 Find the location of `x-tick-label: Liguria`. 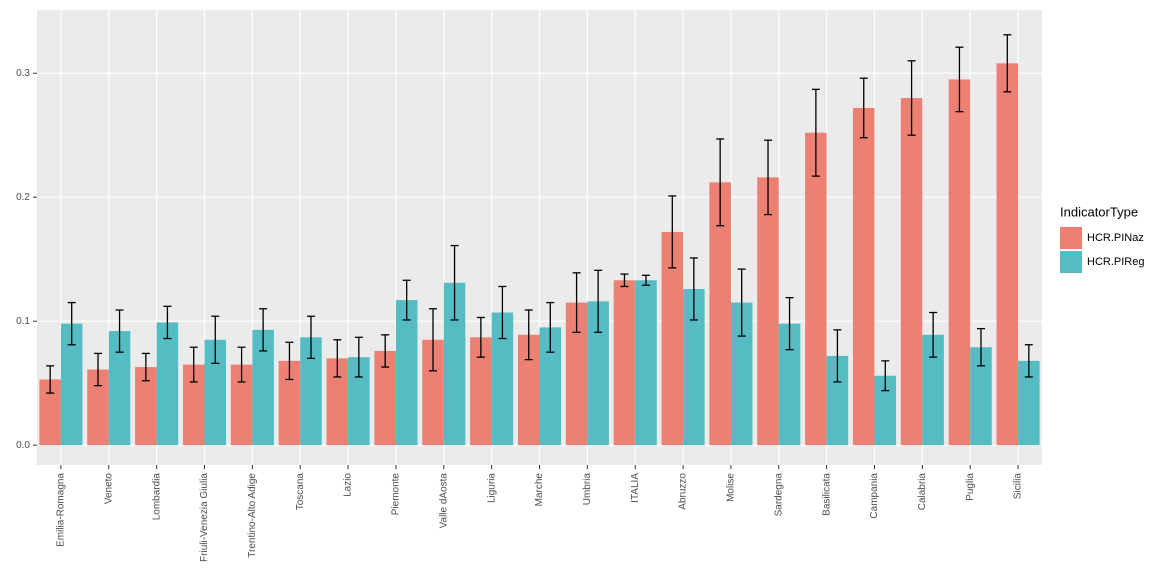

x-tick-label: Liguria is located at coordinates (491, 488).